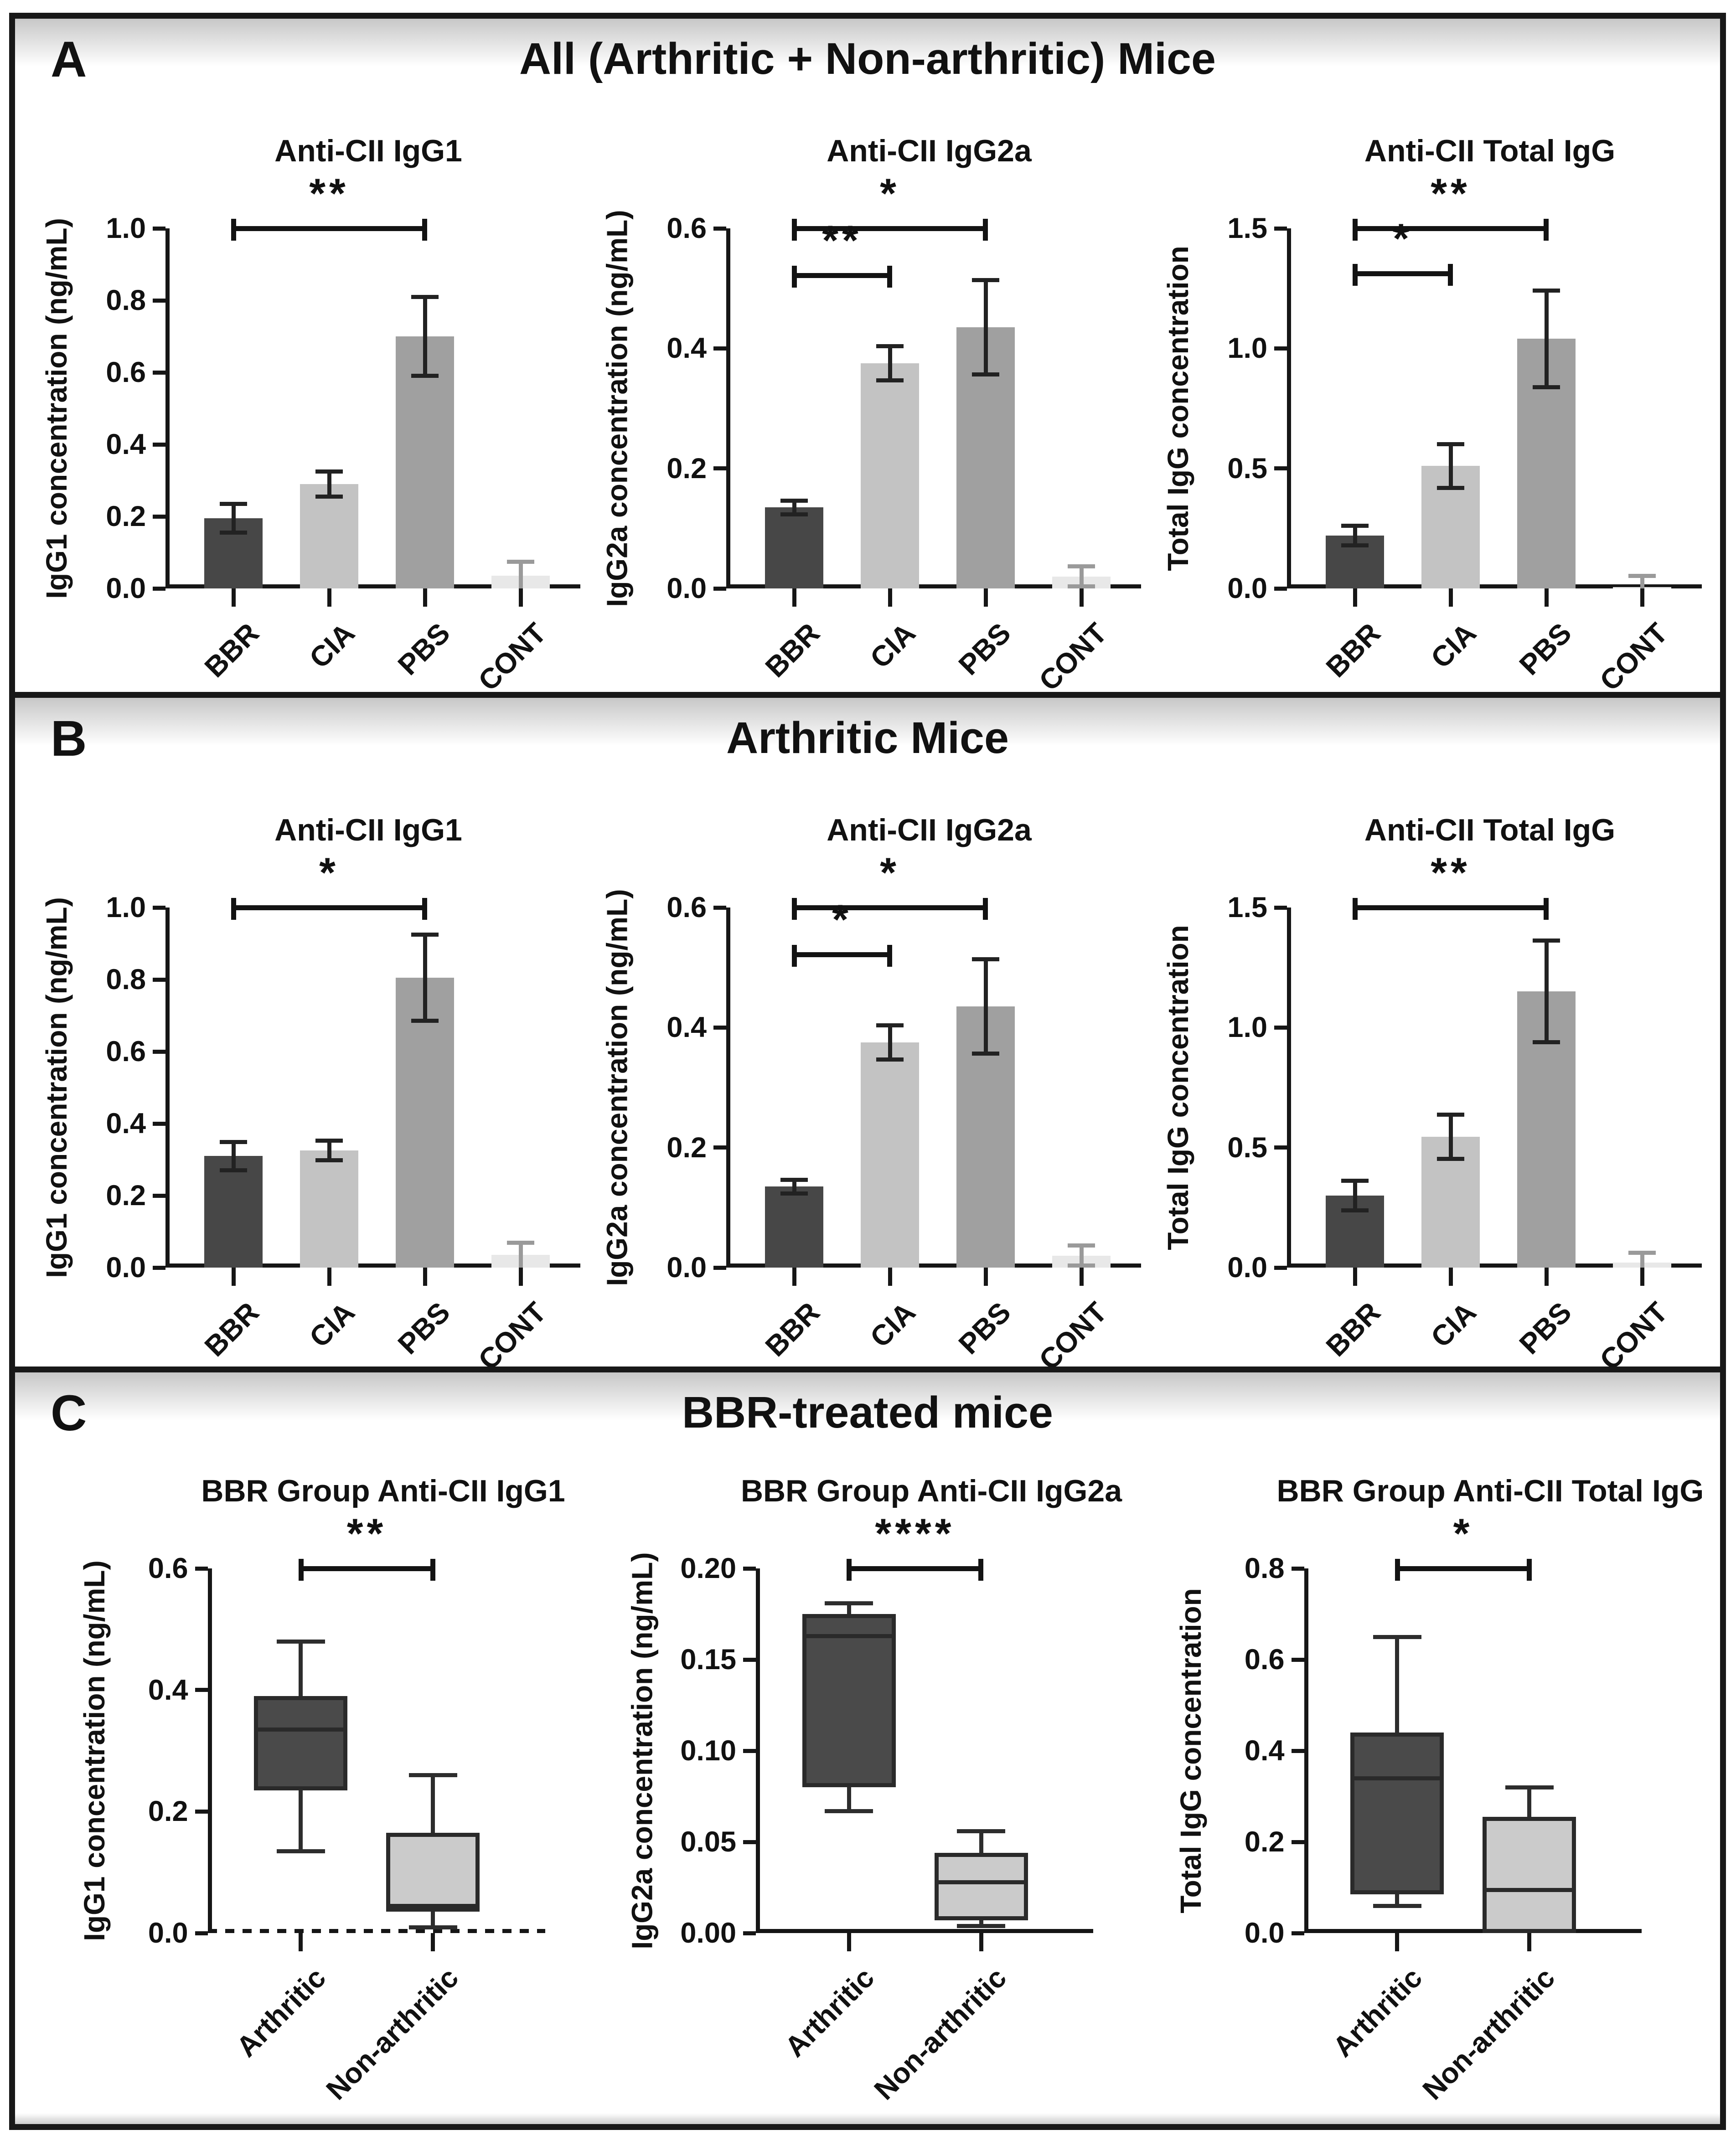 The width and height of the screenshot is (1736, 2140). Describe the element at coordinates (383, 1491) in the screenshot. I see `chart-title: BBR Group Anti-CII IgG1` at that location.